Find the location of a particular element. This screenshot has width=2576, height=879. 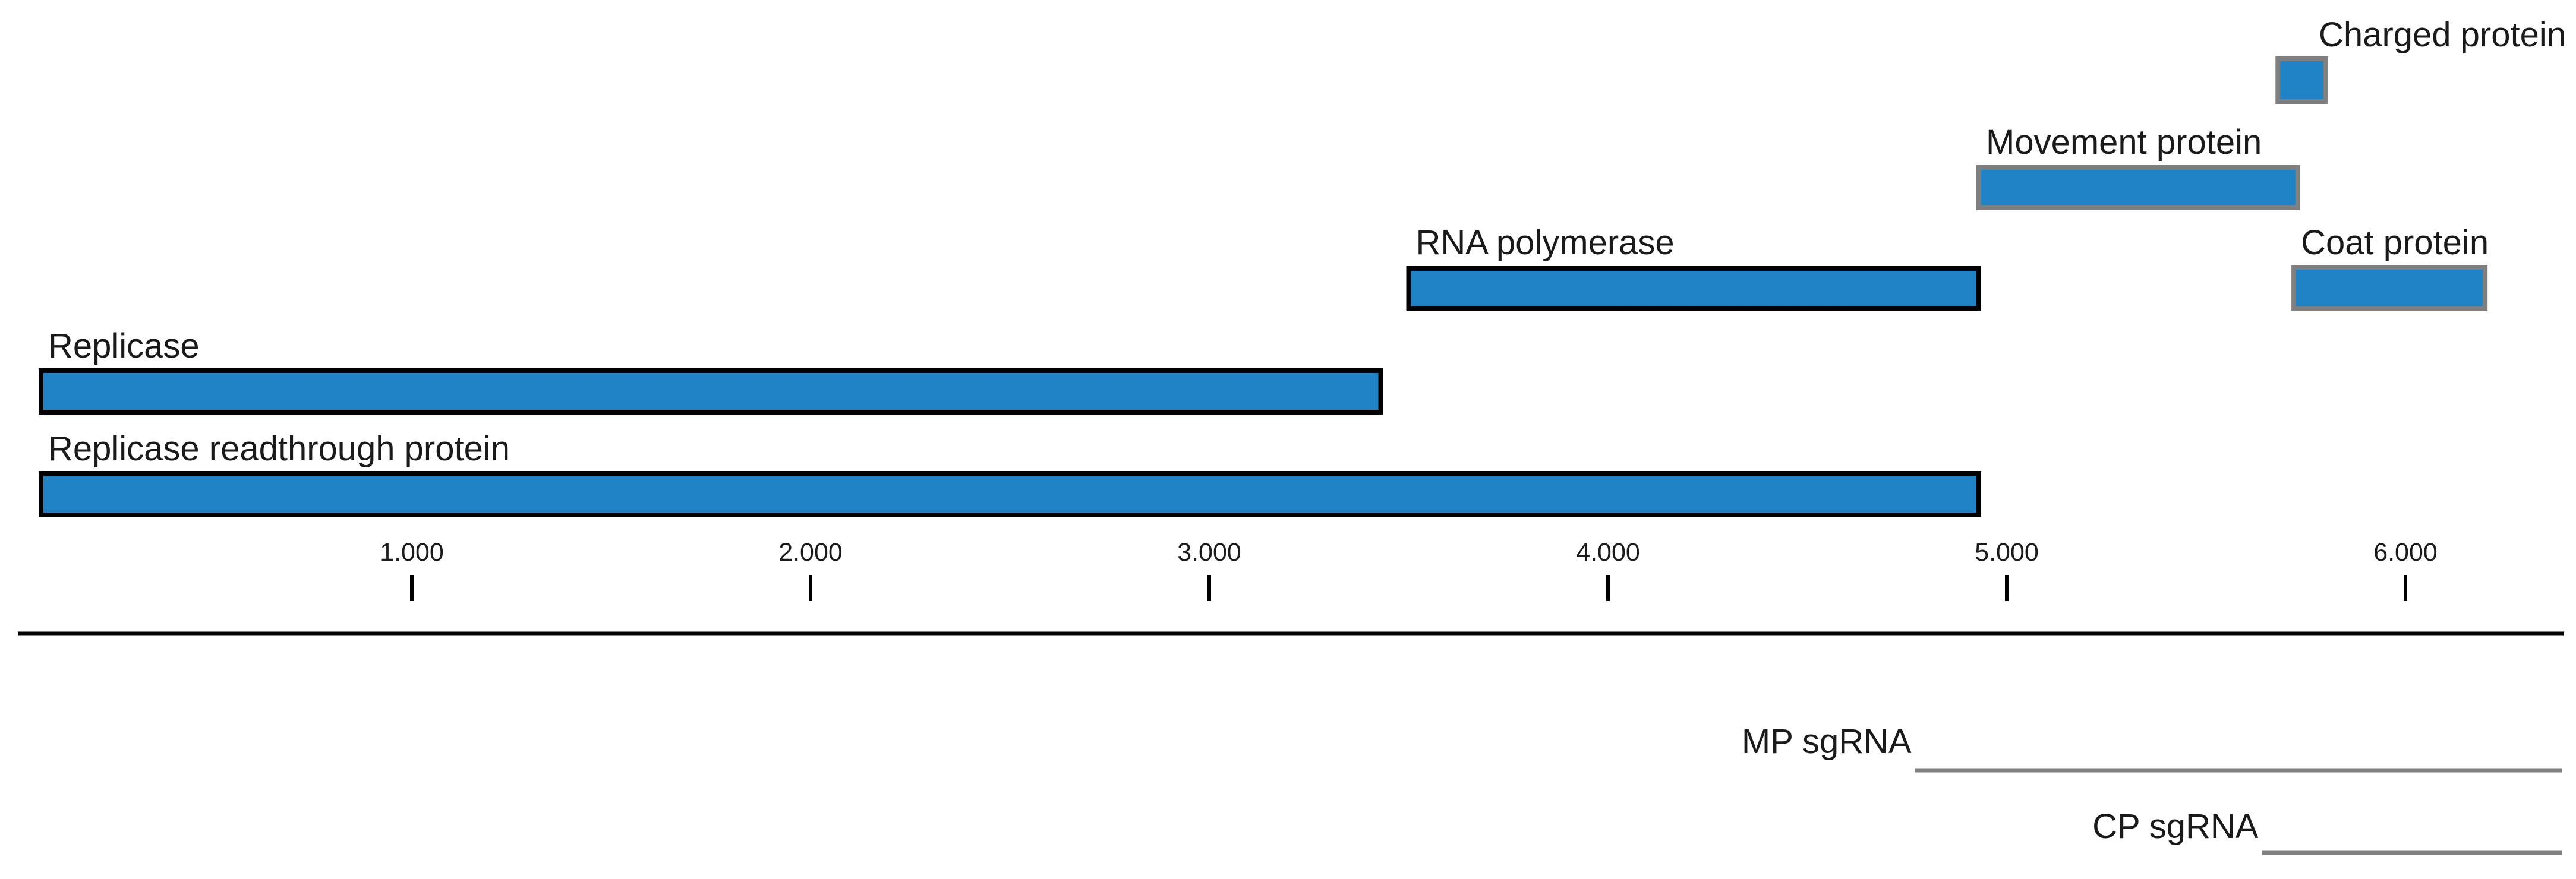

replicase-bar is located at coordinates (711, 391).